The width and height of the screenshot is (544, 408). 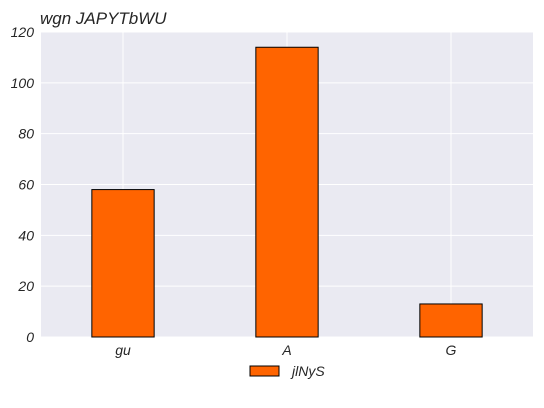 I want to click on x-tick-label: A, so click(x=286, y=350).